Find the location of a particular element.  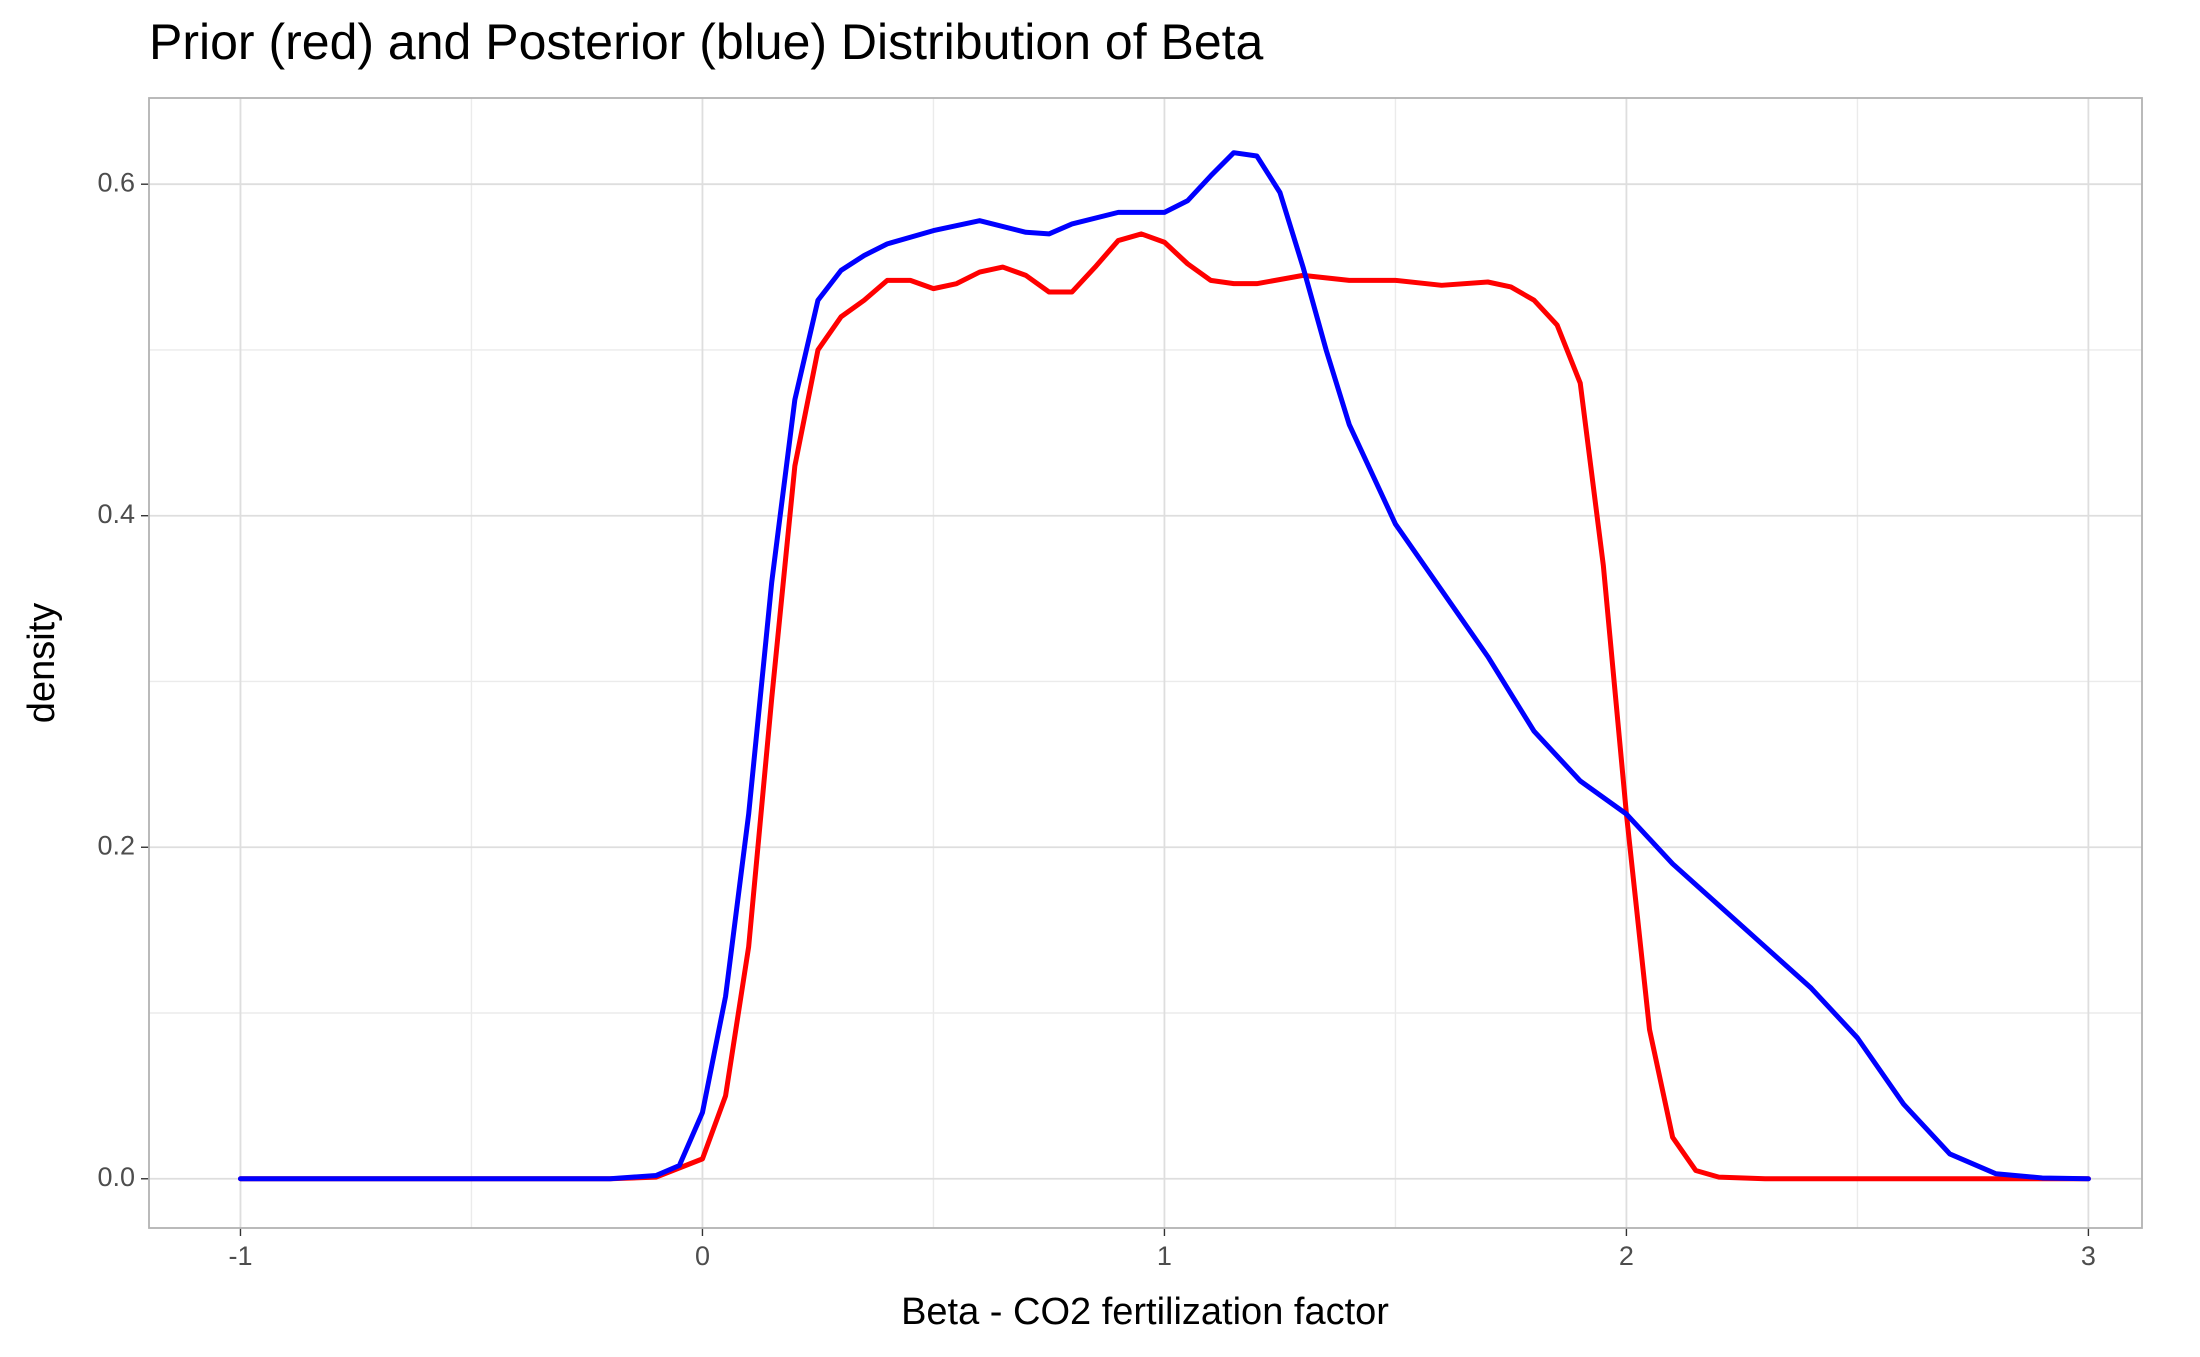

x-tick-label: 2 is located at coordinates (1626, 1256).